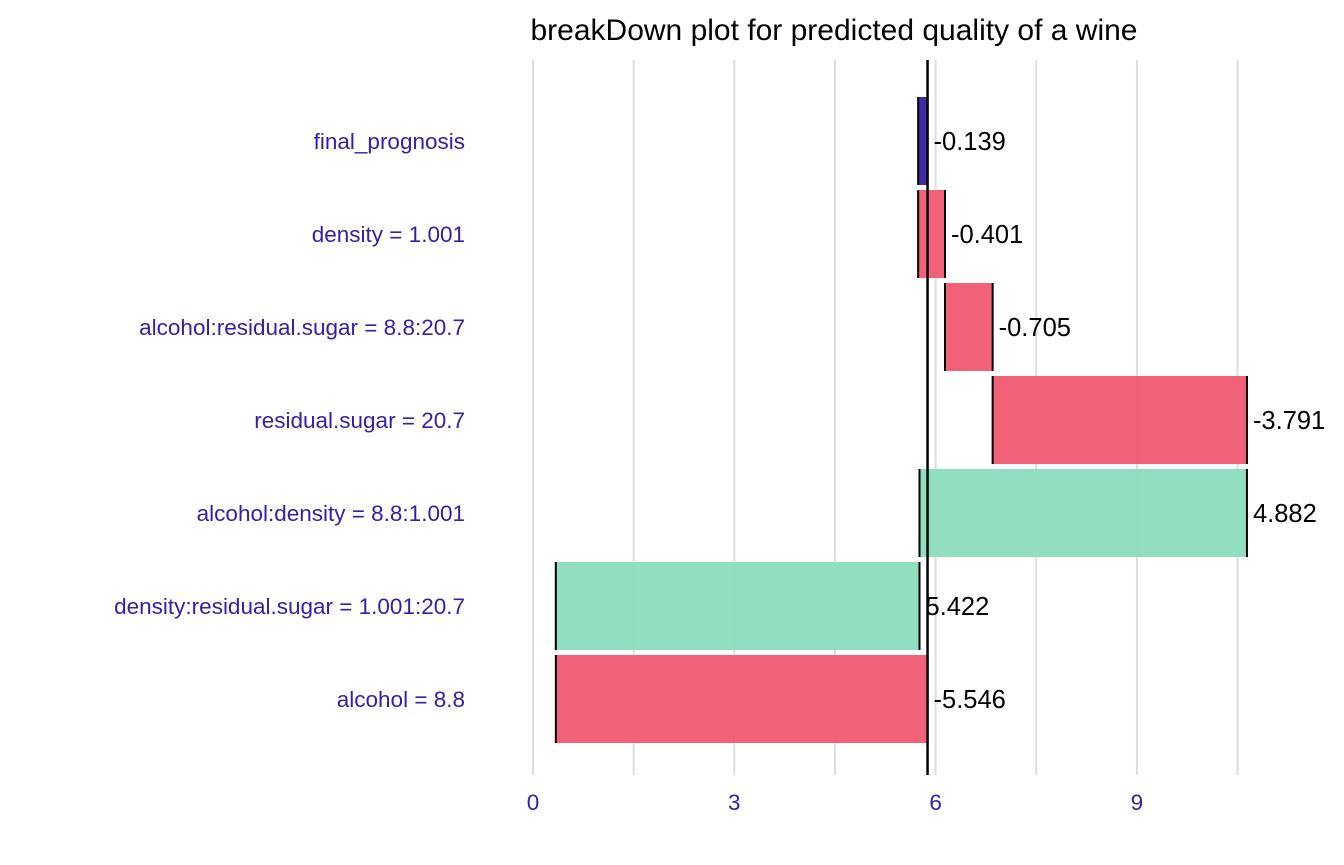  I want to click on category-label: alcohol:density = 8.8:1.001, so click(331, 513).